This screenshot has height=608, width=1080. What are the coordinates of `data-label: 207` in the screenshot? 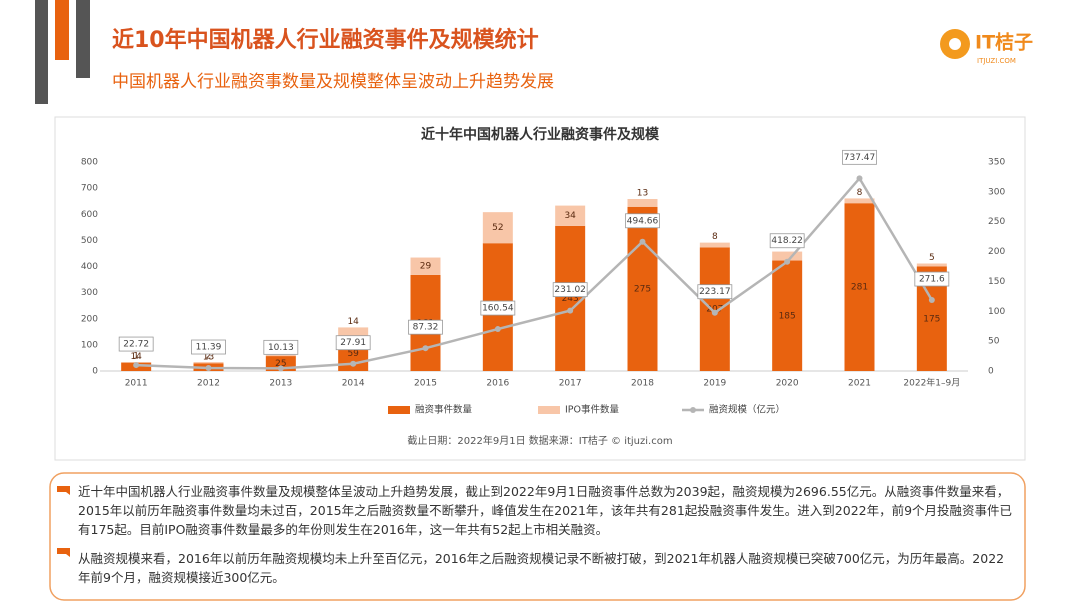 It's located at (714, 310).